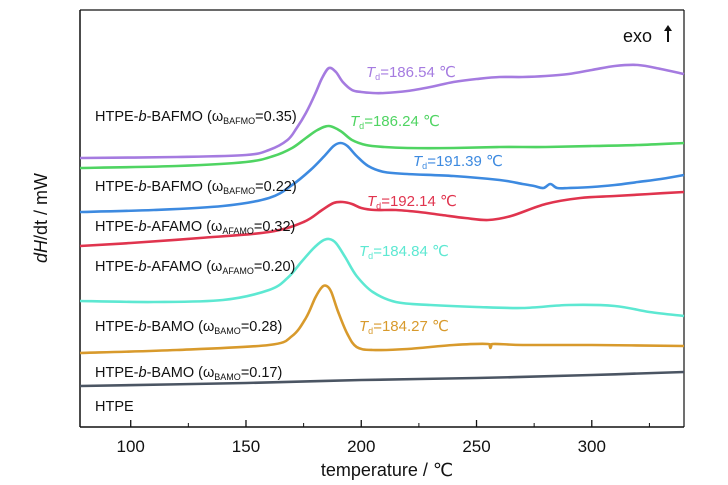 The image size is (728, 485). What do you see at coordinates (476, 446) in the screenshot?
I see `x-tick-label: 250` at bounding box center [476, 446].